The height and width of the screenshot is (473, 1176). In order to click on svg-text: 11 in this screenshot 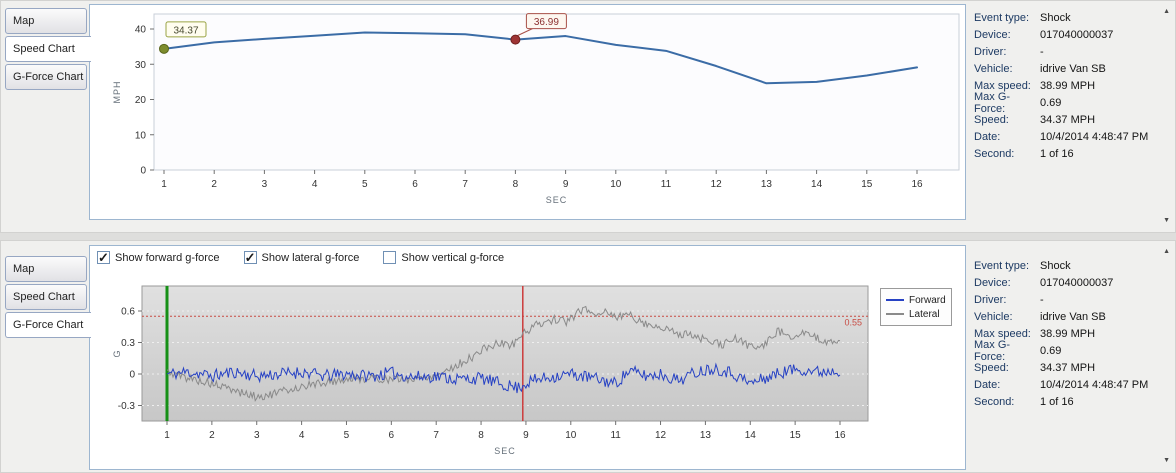, I will do `click(615, 435)`.